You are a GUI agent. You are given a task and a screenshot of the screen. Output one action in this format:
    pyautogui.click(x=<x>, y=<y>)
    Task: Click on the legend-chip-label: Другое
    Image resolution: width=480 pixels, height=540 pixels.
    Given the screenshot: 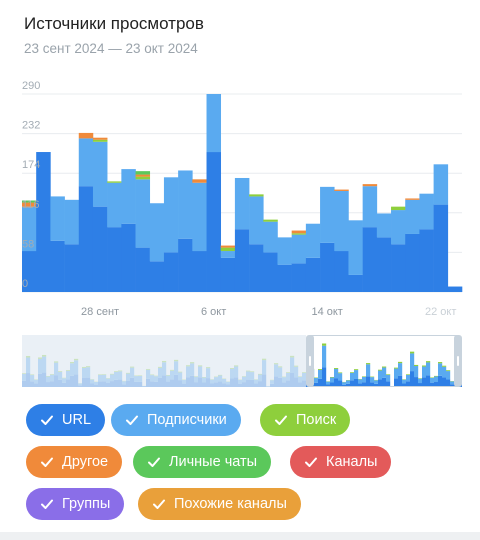 What is the action you would take?
    pyautogui.click(x=85, y=462)
    